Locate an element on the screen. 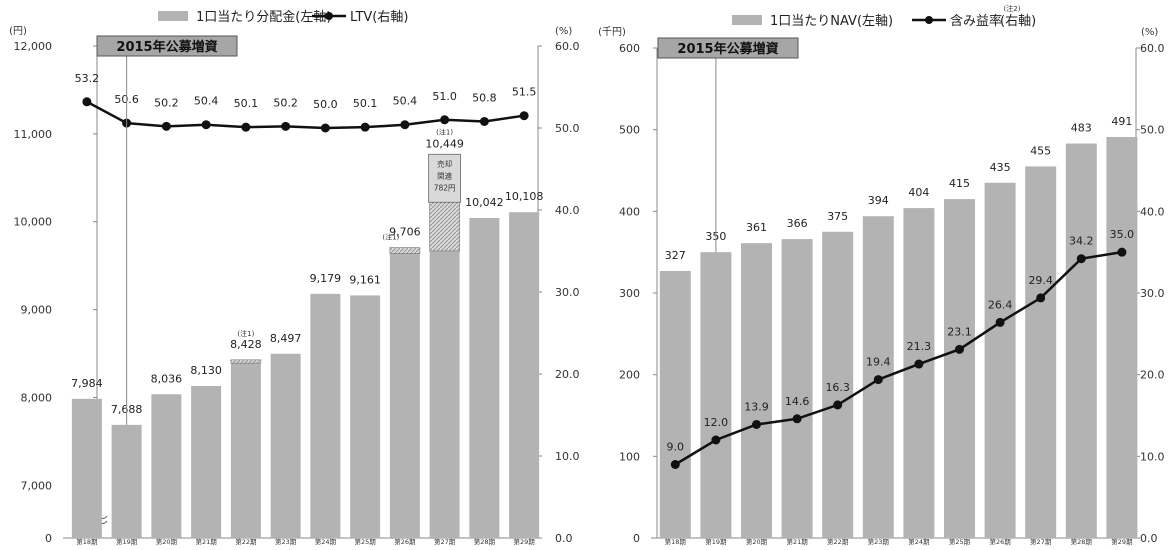 This screenshot has width=1174, height=550. callout-text: 782円 is located at coordinates (445, 187).